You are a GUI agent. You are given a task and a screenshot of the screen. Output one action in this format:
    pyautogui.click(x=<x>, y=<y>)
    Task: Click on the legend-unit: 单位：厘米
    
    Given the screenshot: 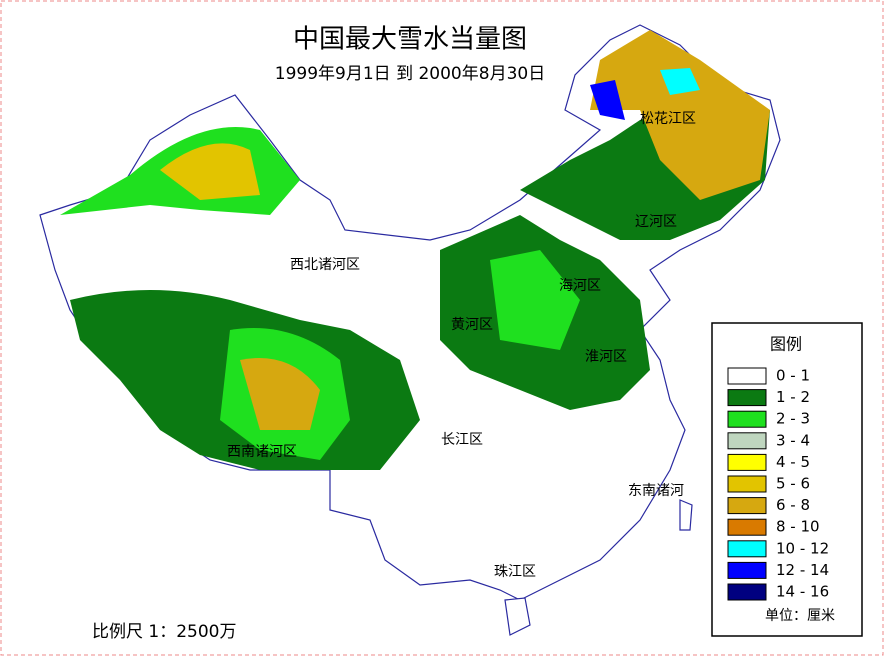 What is the action you would take?
    pyautogui.click(x=800, y=616)
    